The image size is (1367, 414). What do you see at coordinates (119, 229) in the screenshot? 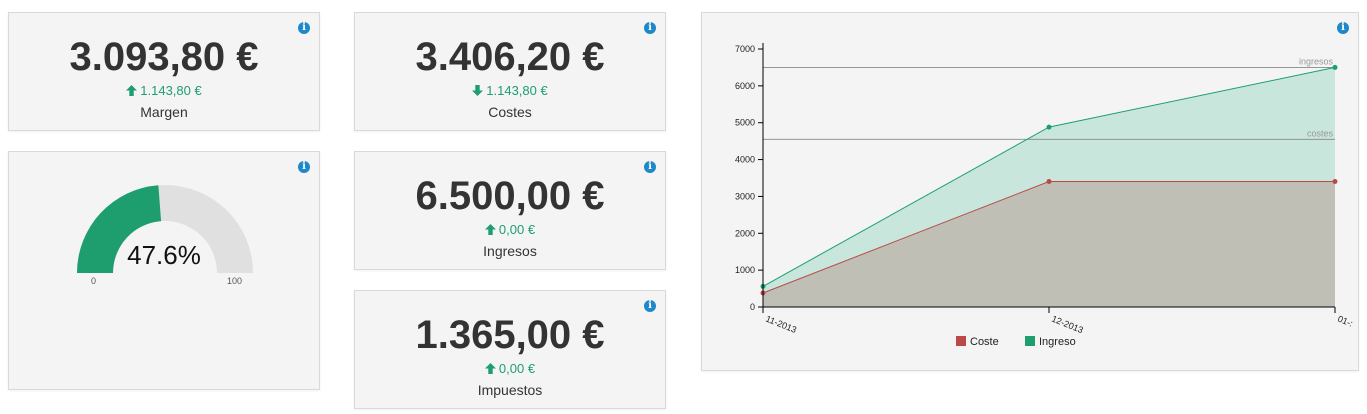
I see `gauge-fill` at bounding box center [119, 229].